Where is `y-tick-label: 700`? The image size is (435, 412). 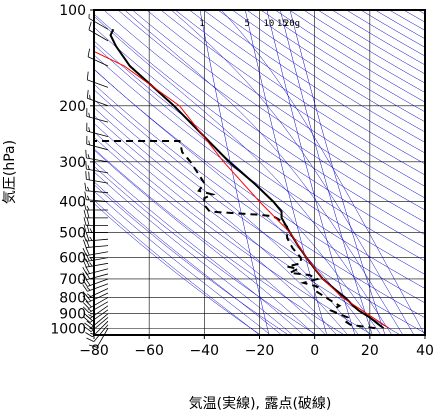 y-tick-label: 700 is located at coordinates (72, 280).